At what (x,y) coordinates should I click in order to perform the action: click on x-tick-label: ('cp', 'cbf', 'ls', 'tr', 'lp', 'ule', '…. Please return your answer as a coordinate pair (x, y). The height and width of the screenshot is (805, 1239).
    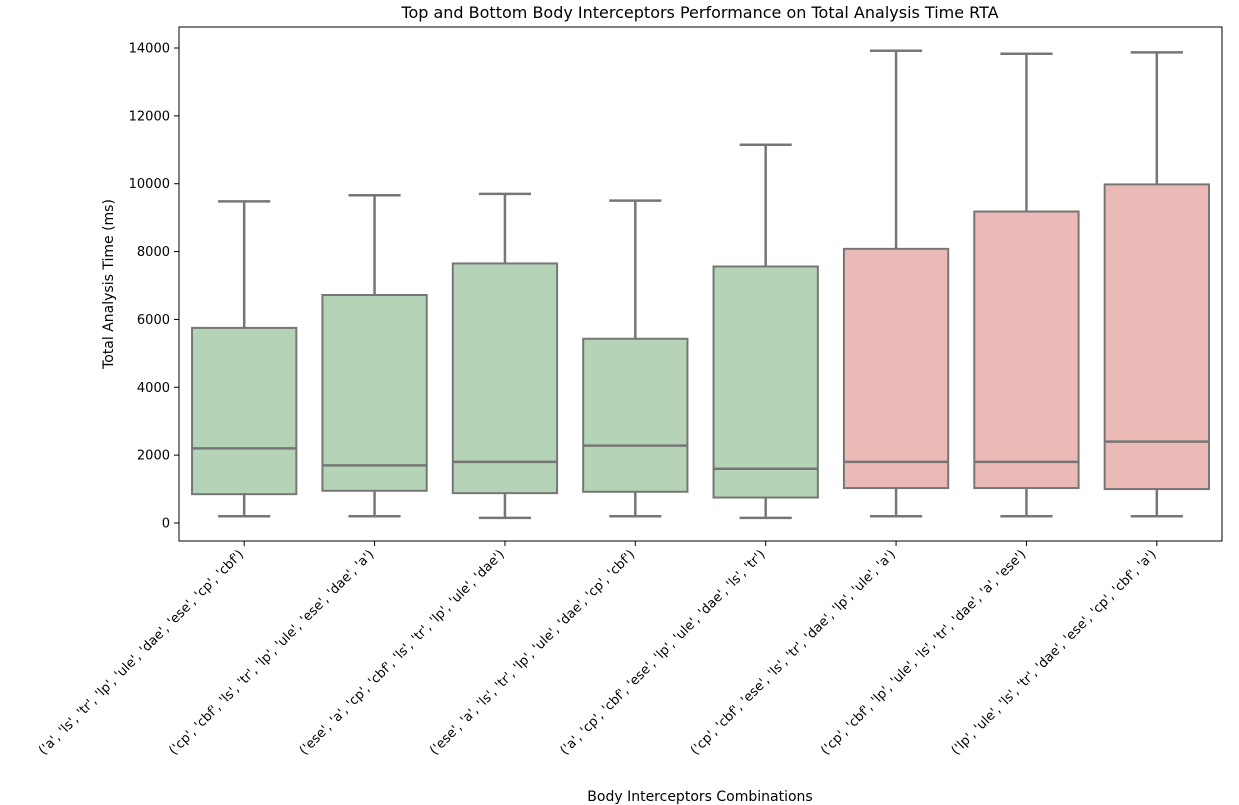
    Looking at the image, I should click on (271, 652).